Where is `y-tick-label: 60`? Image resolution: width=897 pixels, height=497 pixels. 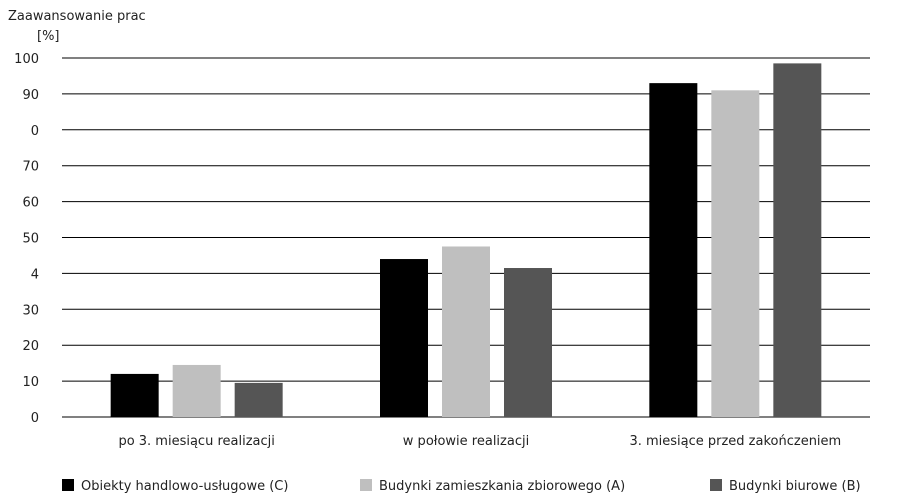
y-tick-label: 60 is located at coordinates (30, 203).